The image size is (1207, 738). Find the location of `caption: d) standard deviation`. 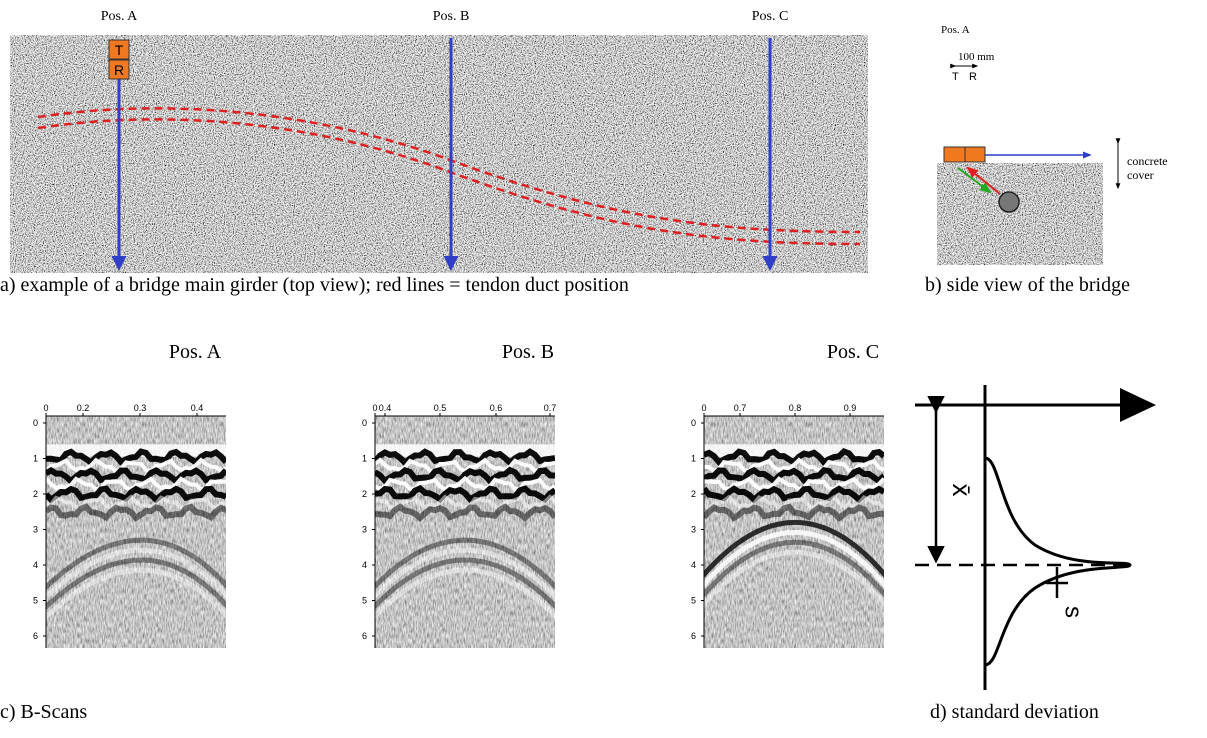

caption: d) standard deviation is located at coordinates (1014, 712).